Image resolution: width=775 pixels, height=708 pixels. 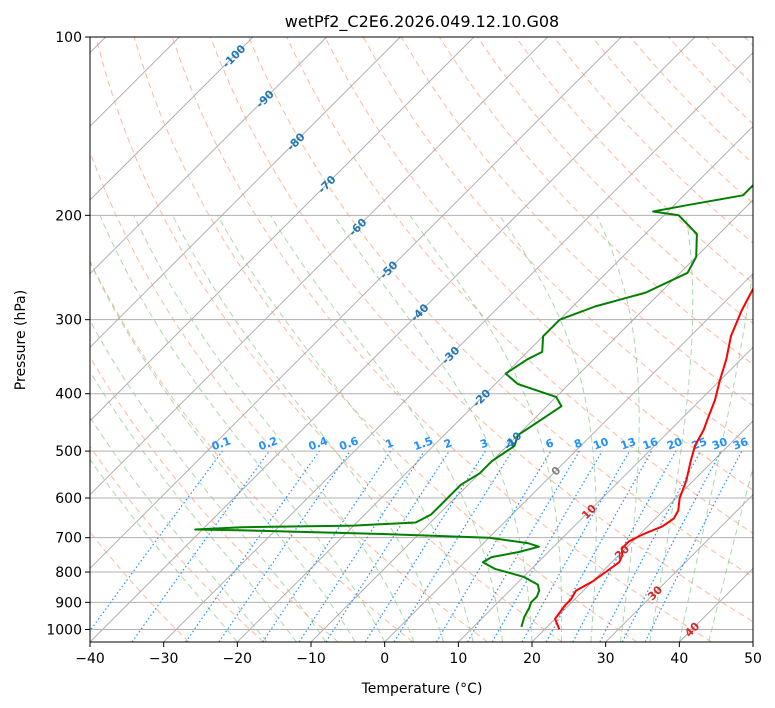 I want to click on y-tick-label: 1000, so click(x=64, y=630).